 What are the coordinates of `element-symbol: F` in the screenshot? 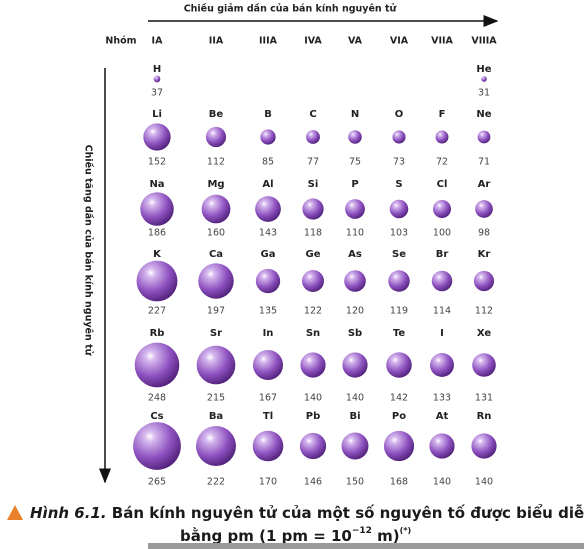 It's located at (442, 114).